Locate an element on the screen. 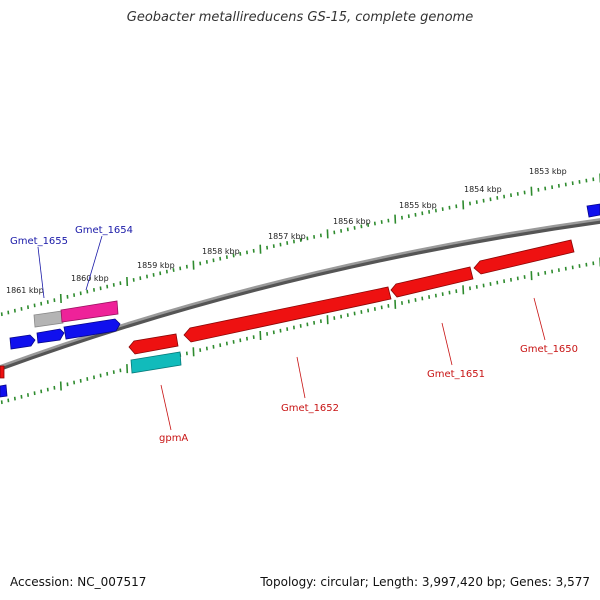 The image size is (600, 600). gene-label-gmet-1651: Gmet_1651 is located at coordinates (456, 374).